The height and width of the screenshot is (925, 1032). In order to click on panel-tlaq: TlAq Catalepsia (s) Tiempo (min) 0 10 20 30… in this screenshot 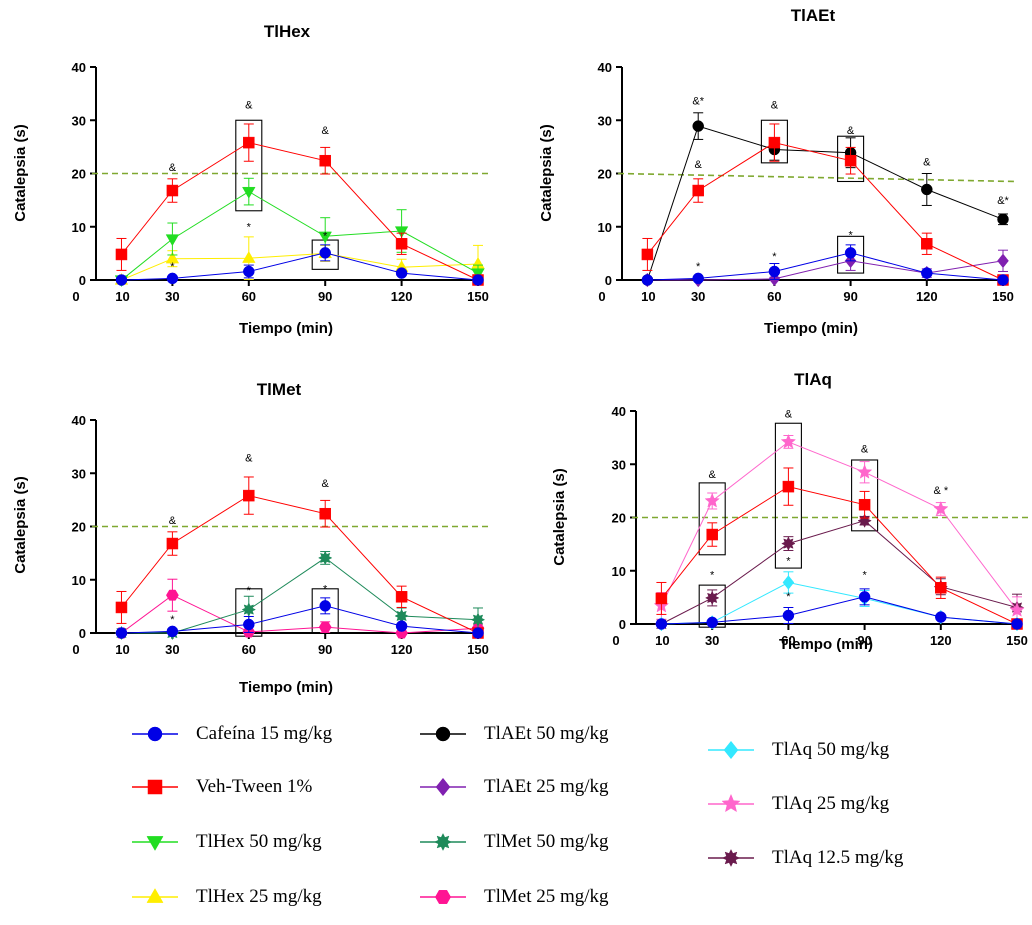, I will do `click(790, 511)`.